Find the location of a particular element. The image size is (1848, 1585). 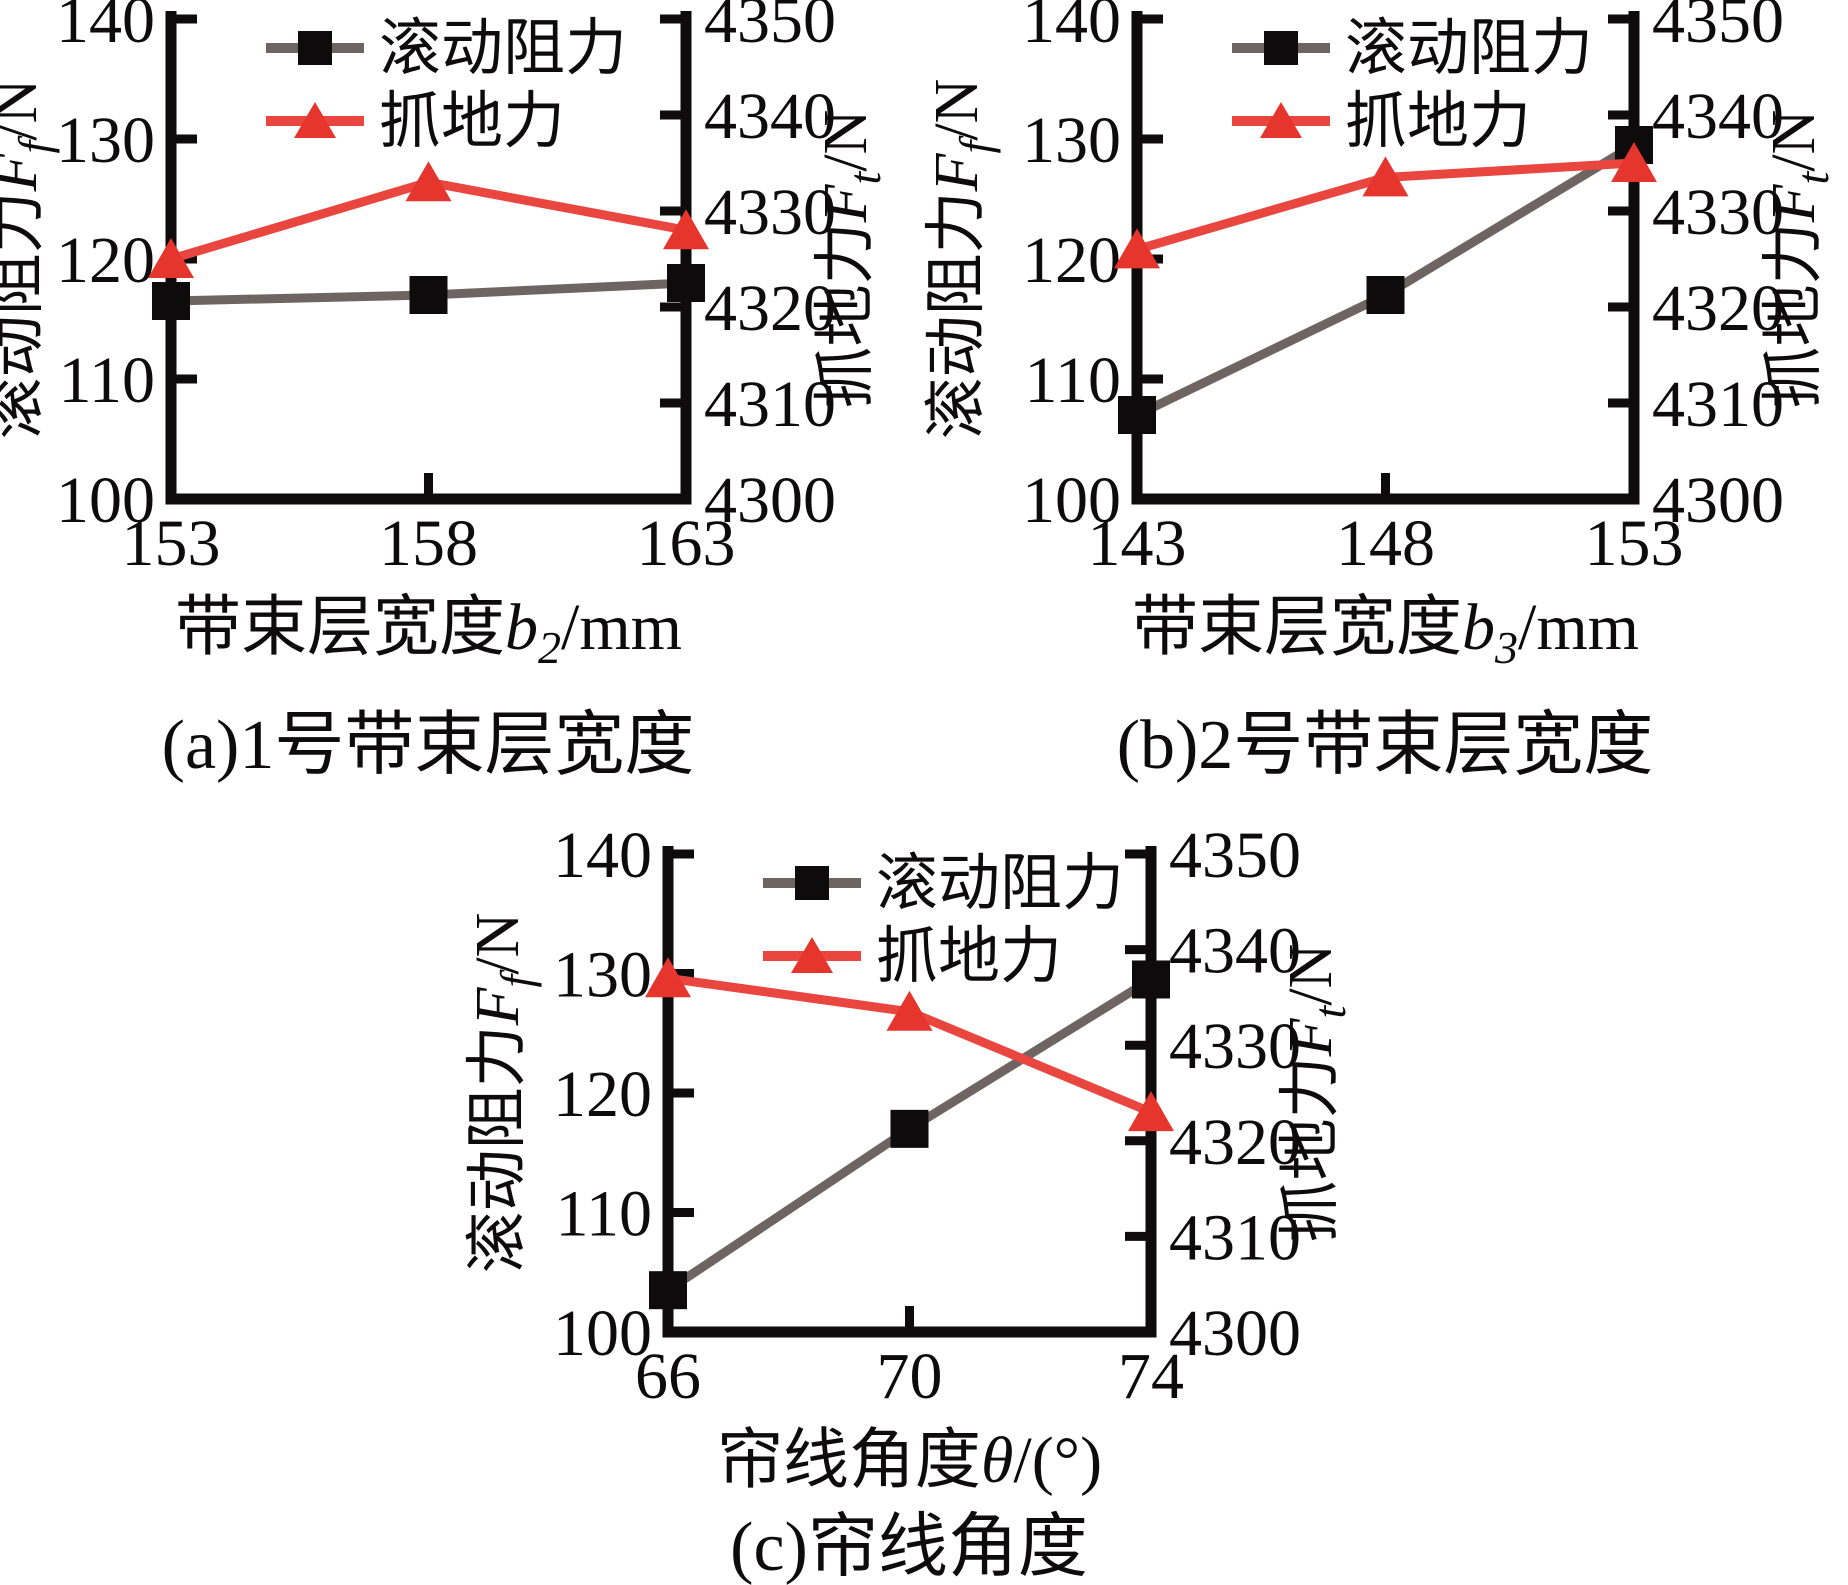

x-axis-title-a: 带束层宽度b2/mm is located at coordinates (428, 632).